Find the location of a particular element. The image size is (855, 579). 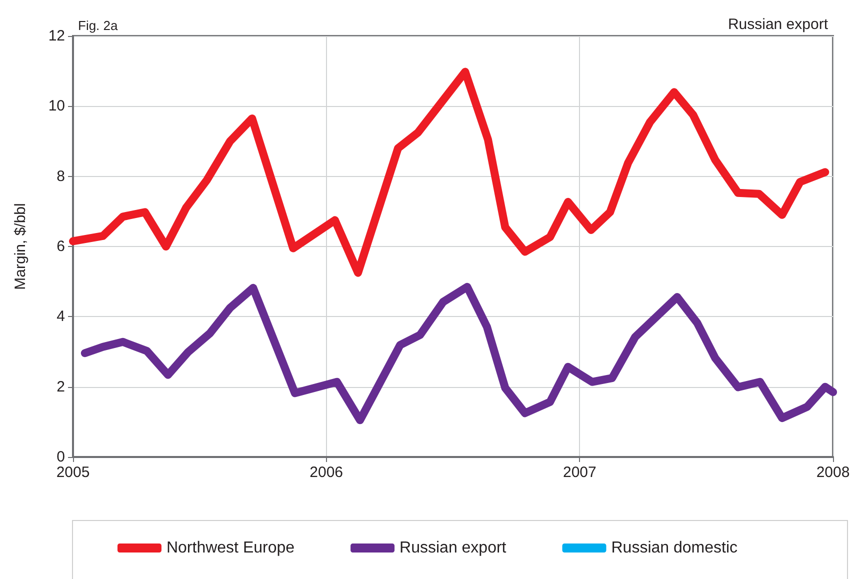

y-tick-label: 10 is located at coordinates (56, 106).